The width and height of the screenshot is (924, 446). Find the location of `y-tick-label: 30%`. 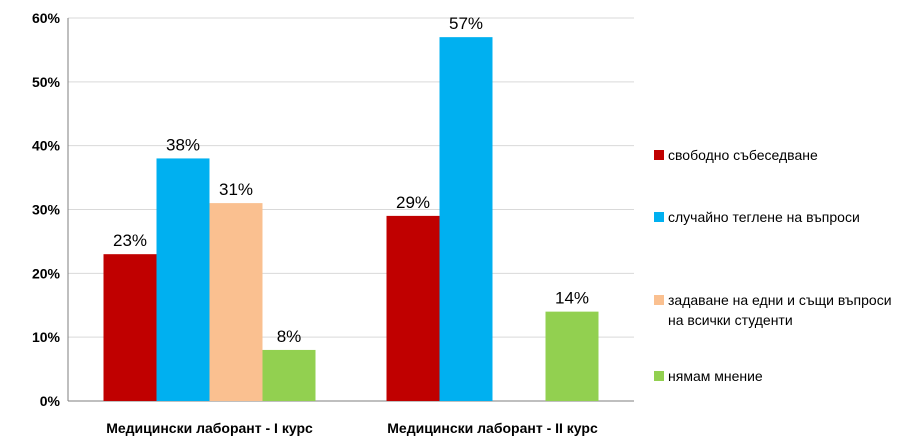

y-tick-label: 30% is located at coordinates (46, 210).